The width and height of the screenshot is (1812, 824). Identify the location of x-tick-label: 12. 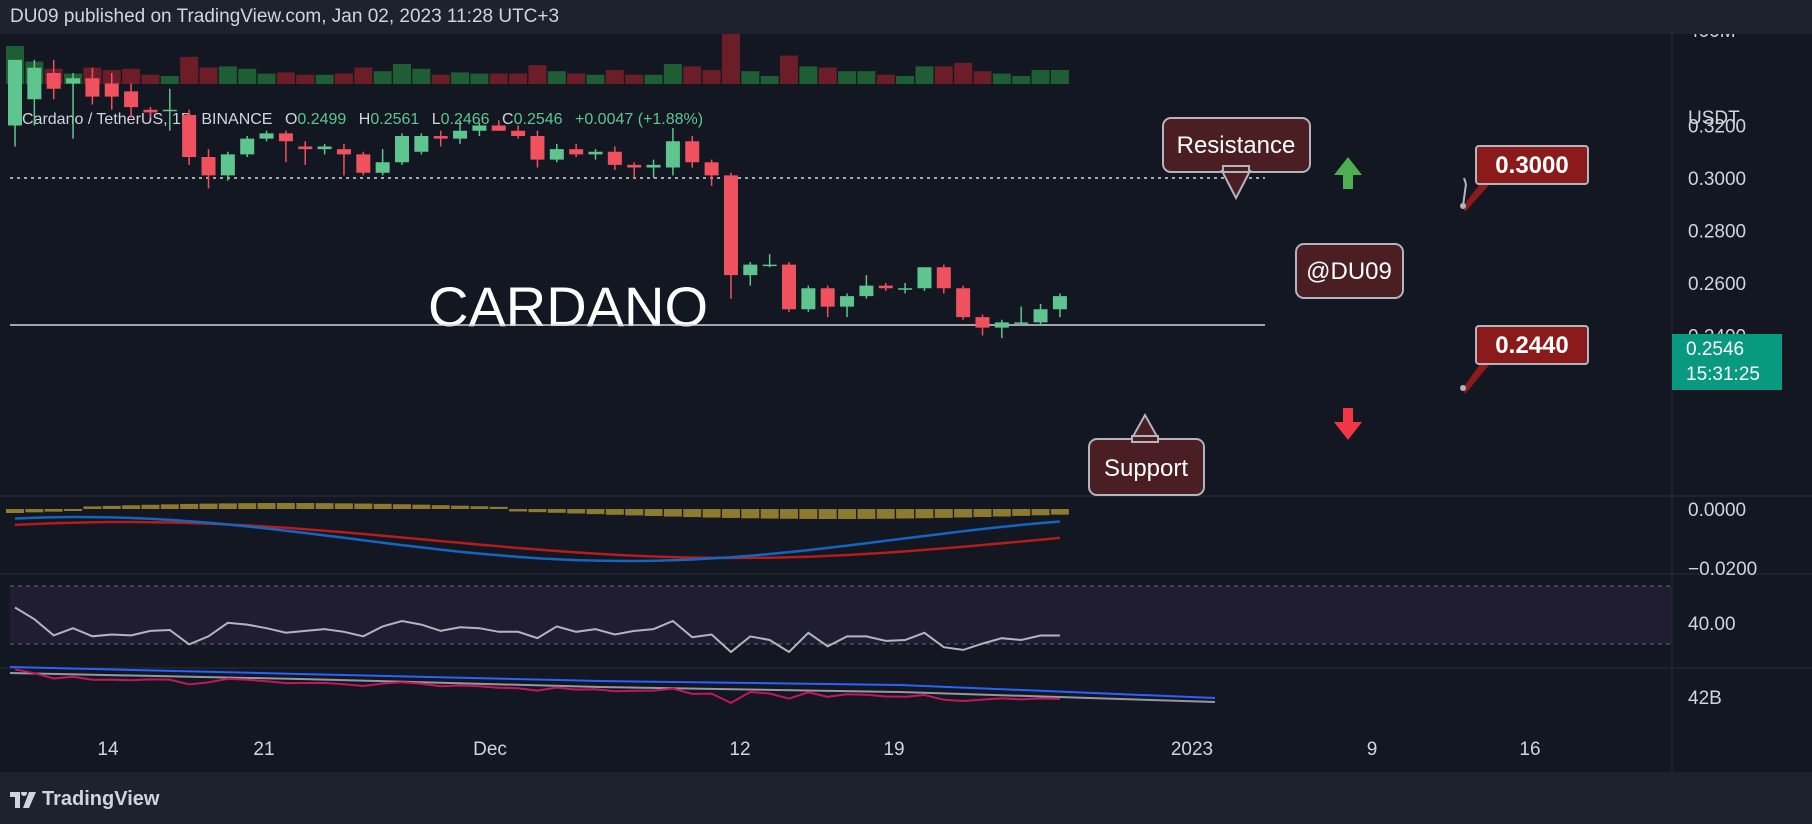
(739, 749).